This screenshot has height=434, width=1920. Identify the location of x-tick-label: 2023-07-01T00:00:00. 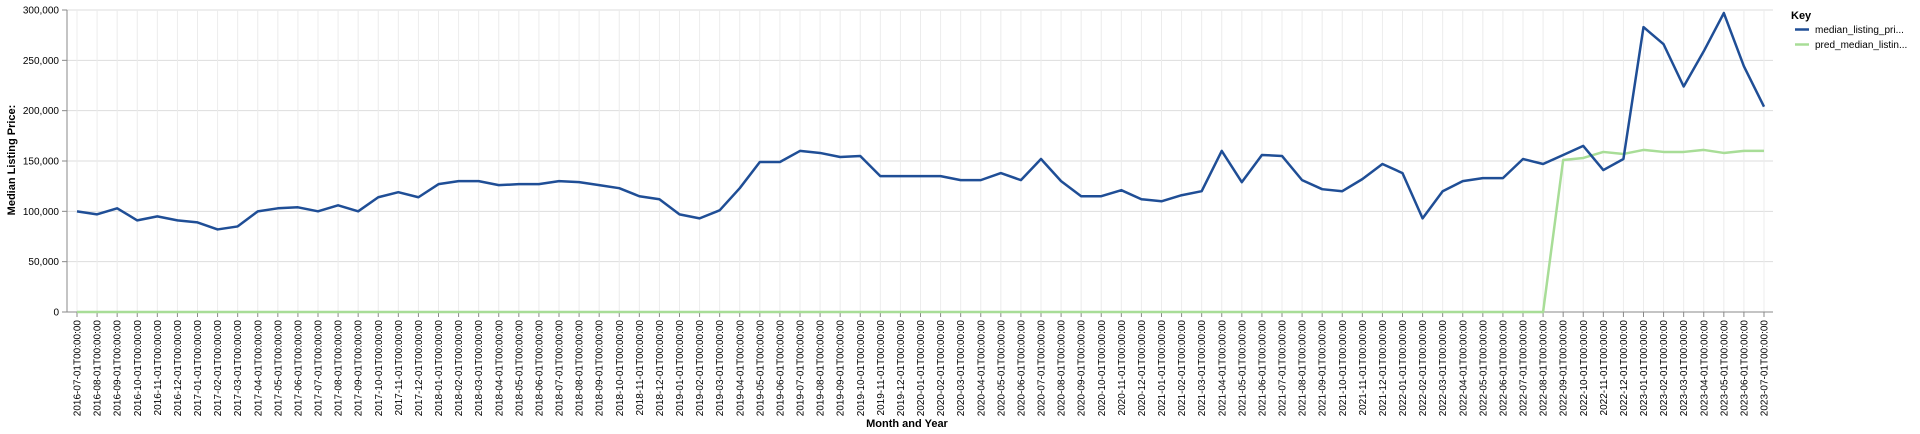
(1765, 368).